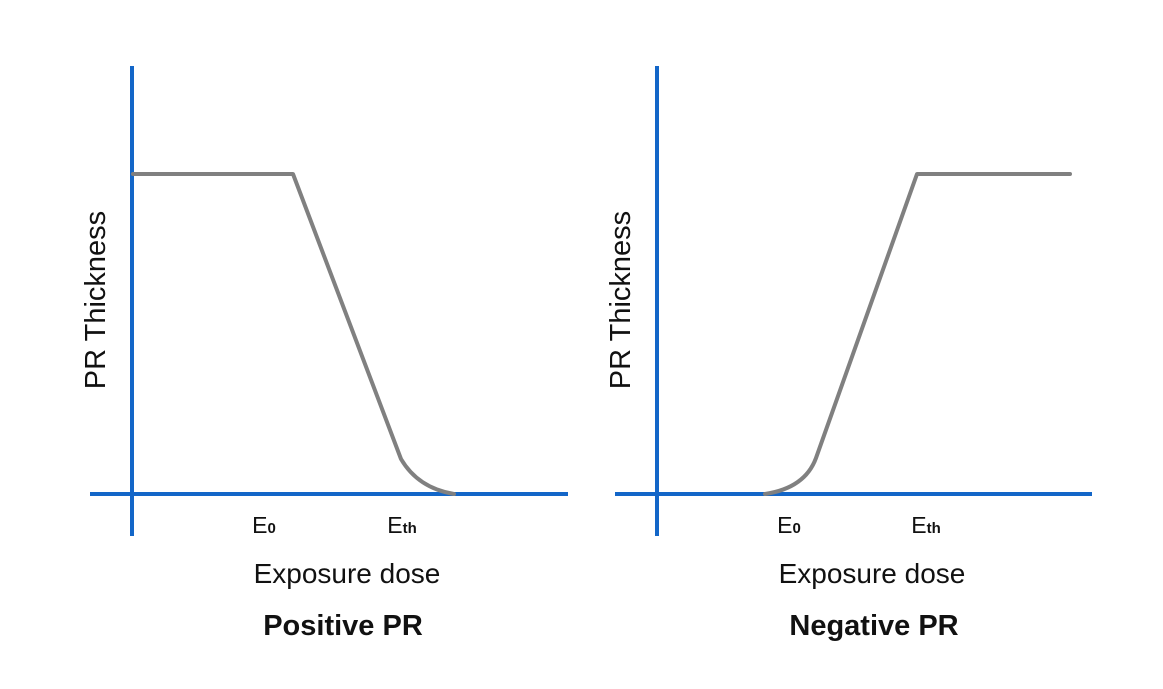  What do you see at coordinates (874, 626) in the screenshot?
I see `panel-title-negative: Negative PR` at bounding box center [874, 626].